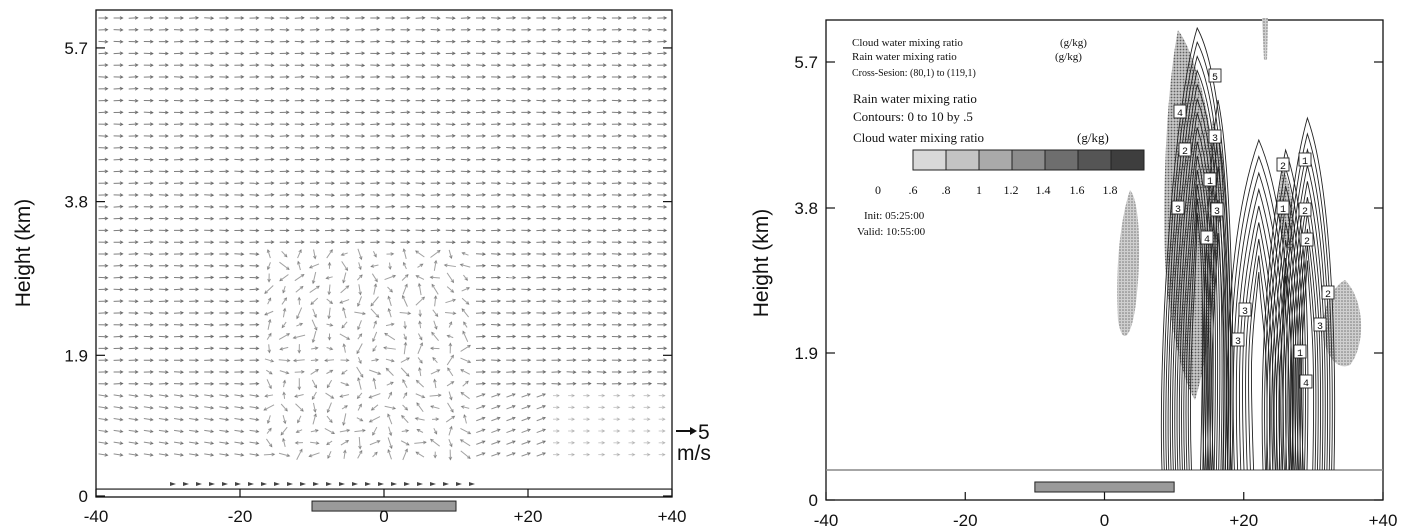 The image size is (1413, 532). What do you see at coordinates (806, 208) in the screenshot?
I see `y-tick-label: 3.8` at bounding box center [806, 208].